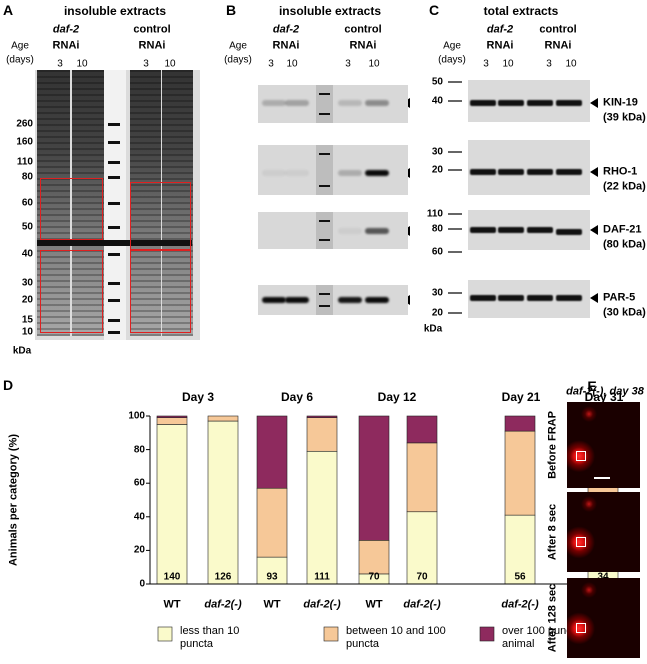 This screenshot has width=647, height=664. I want to click on count-label: 111, so click(322, 577).